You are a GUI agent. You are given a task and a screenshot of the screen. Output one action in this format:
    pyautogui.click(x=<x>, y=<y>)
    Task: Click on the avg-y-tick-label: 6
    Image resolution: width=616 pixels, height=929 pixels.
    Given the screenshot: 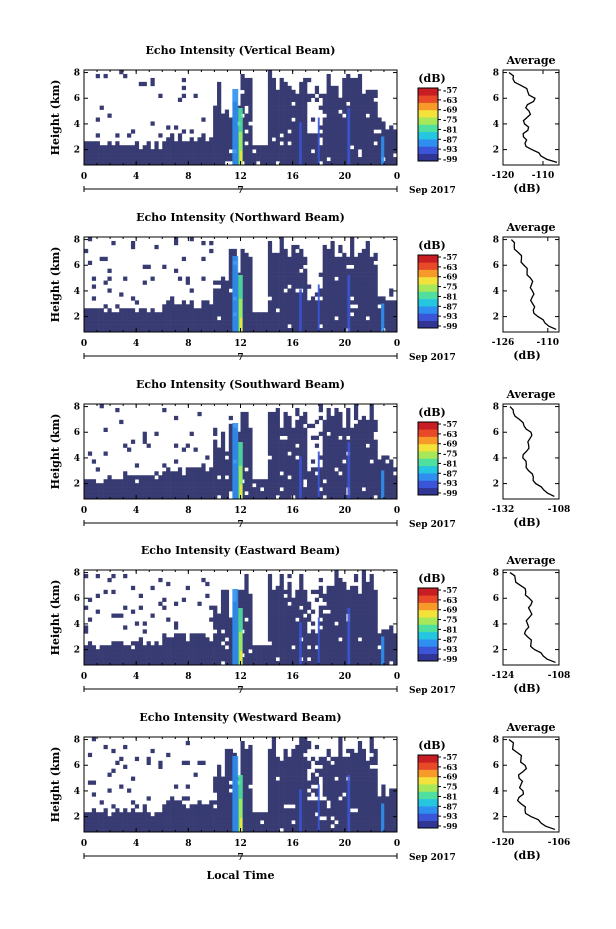 What is the action you would take?
    pyautogui.click(x=496, y=599)
    